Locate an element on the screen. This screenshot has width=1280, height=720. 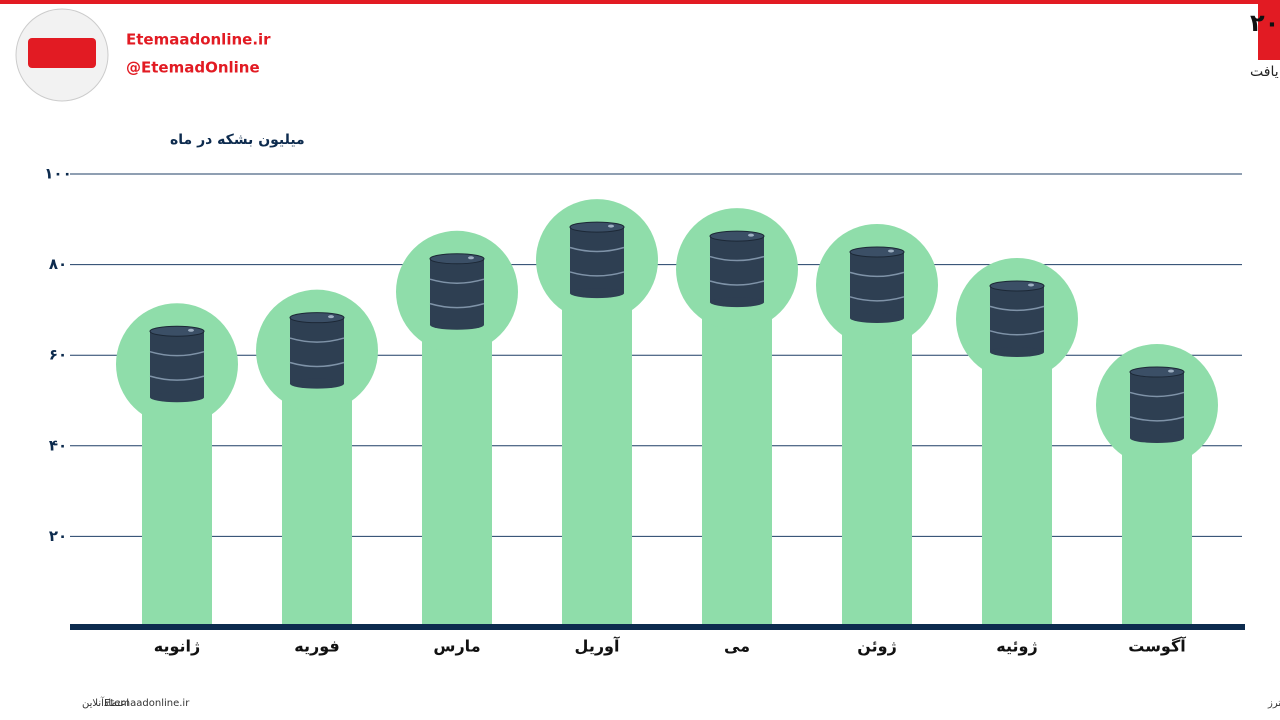
y-tick-label: ۲۰ is located at coordinates (58, 536).